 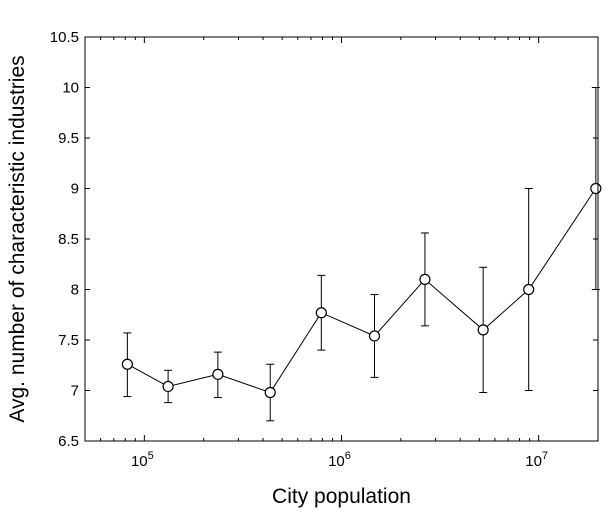 What do you see at coordinates (68, 239) in the screenshot?
I see `y-tick-label: 8.5` at bounding box center [68, 239].